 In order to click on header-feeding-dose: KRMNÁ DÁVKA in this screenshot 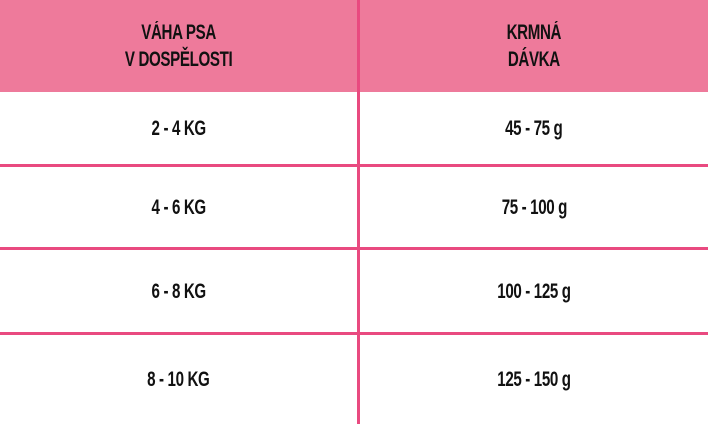, I will do `click(534, 46)`.